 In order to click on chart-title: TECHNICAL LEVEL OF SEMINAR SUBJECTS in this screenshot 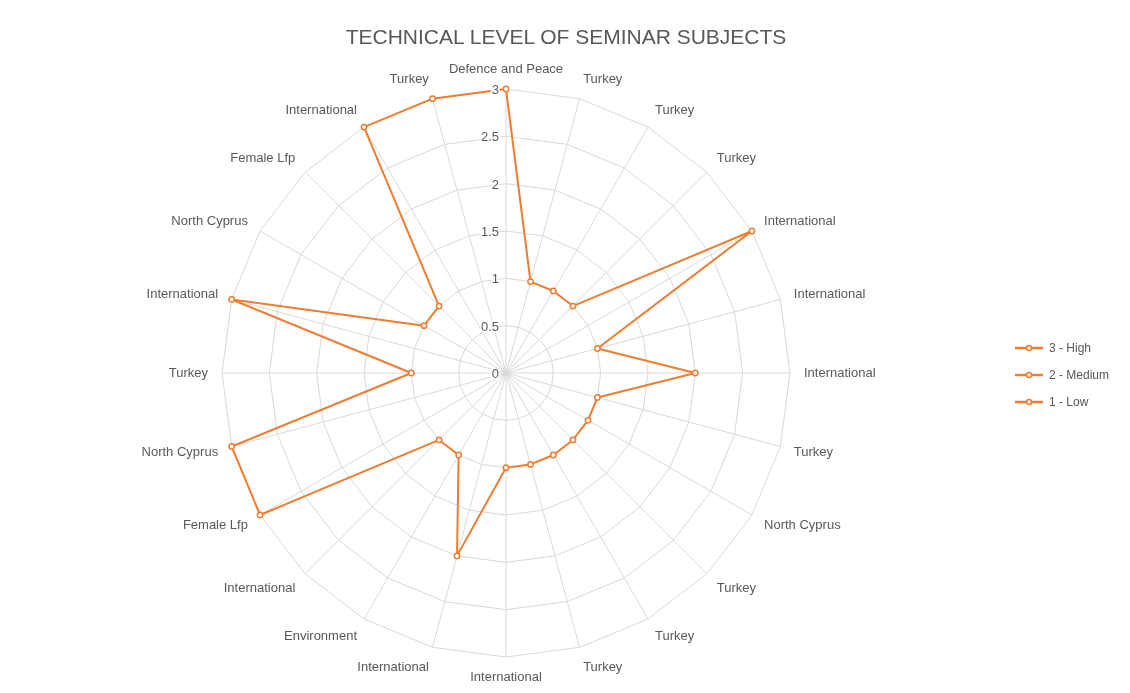, I will do `click(566, 36)`.